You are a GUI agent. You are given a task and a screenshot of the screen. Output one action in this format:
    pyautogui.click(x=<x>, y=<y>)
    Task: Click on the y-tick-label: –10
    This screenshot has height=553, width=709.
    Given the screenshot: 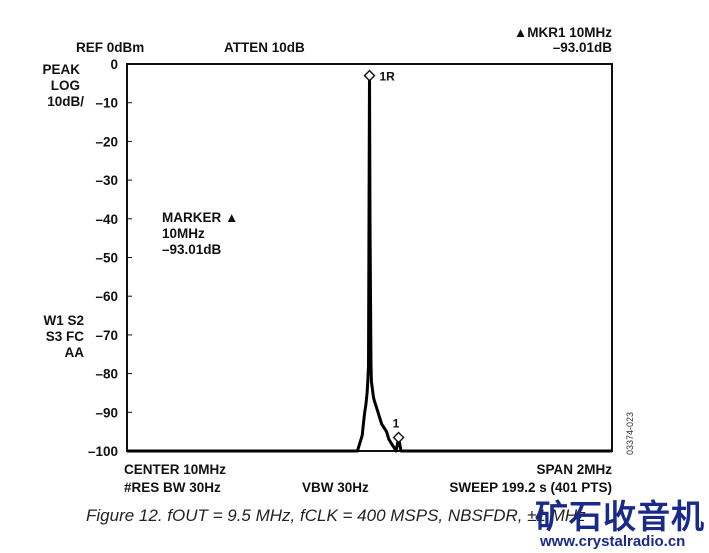 What is the action you would take?
    pyautogui.click(x=106, y=103)
    